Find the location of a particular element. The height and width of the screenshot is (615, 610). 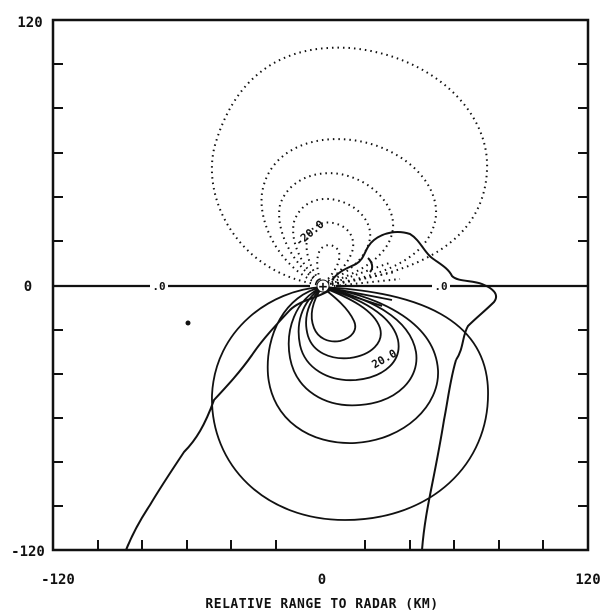

x-tick-label-right: 120 is located at coordinates (587, 580).